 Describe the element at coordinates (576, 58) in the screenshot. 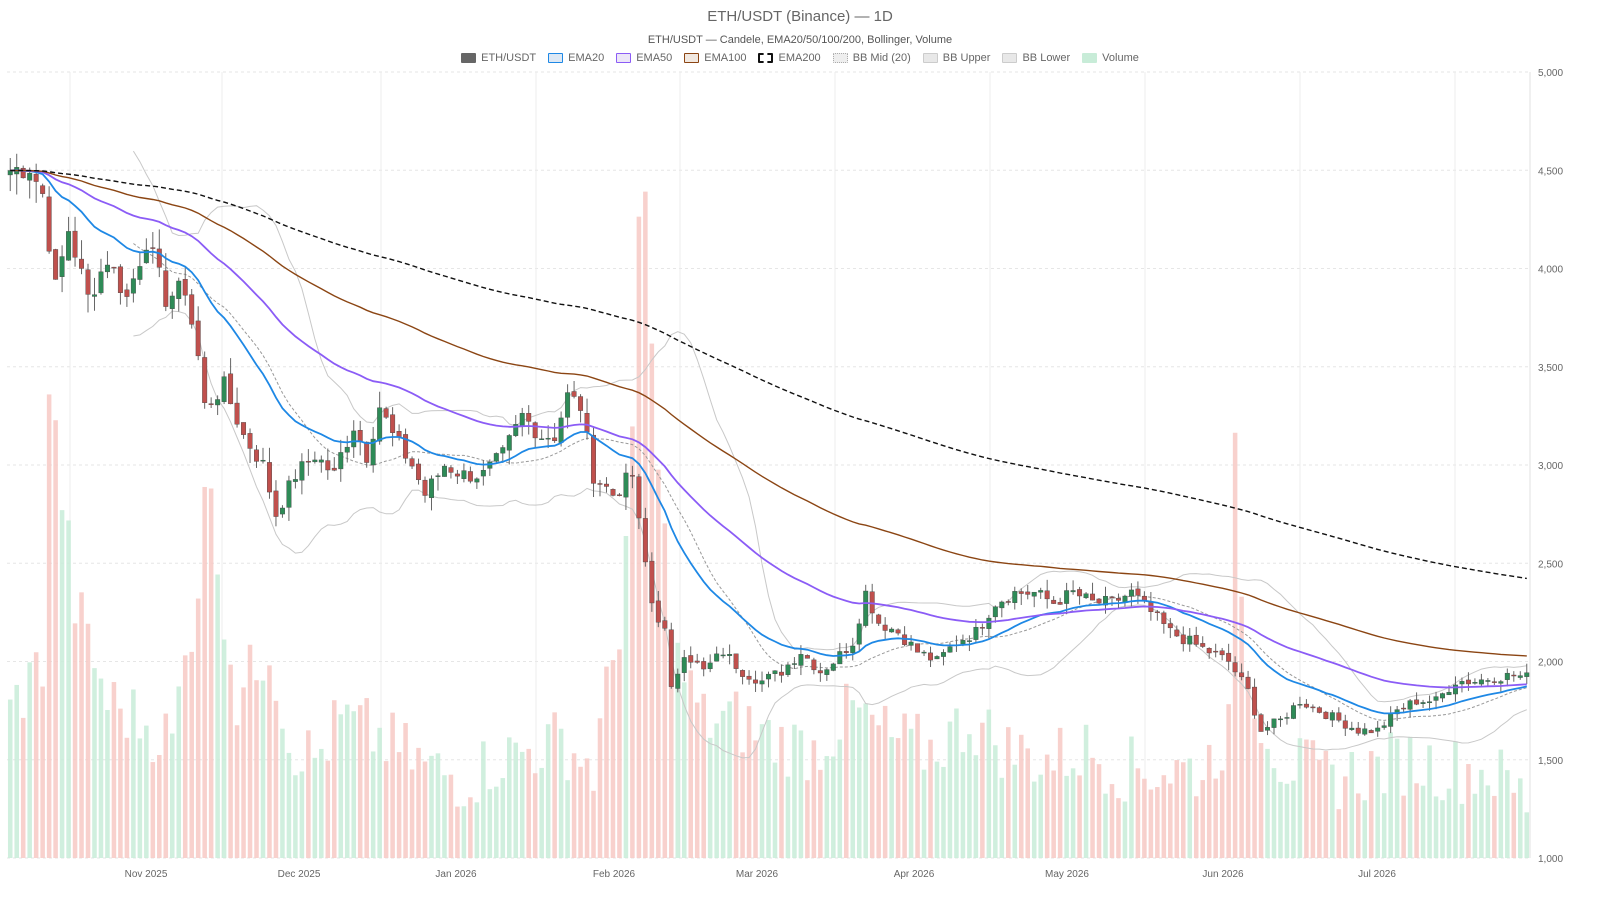

I see `legend-item: EMA20` at that location.